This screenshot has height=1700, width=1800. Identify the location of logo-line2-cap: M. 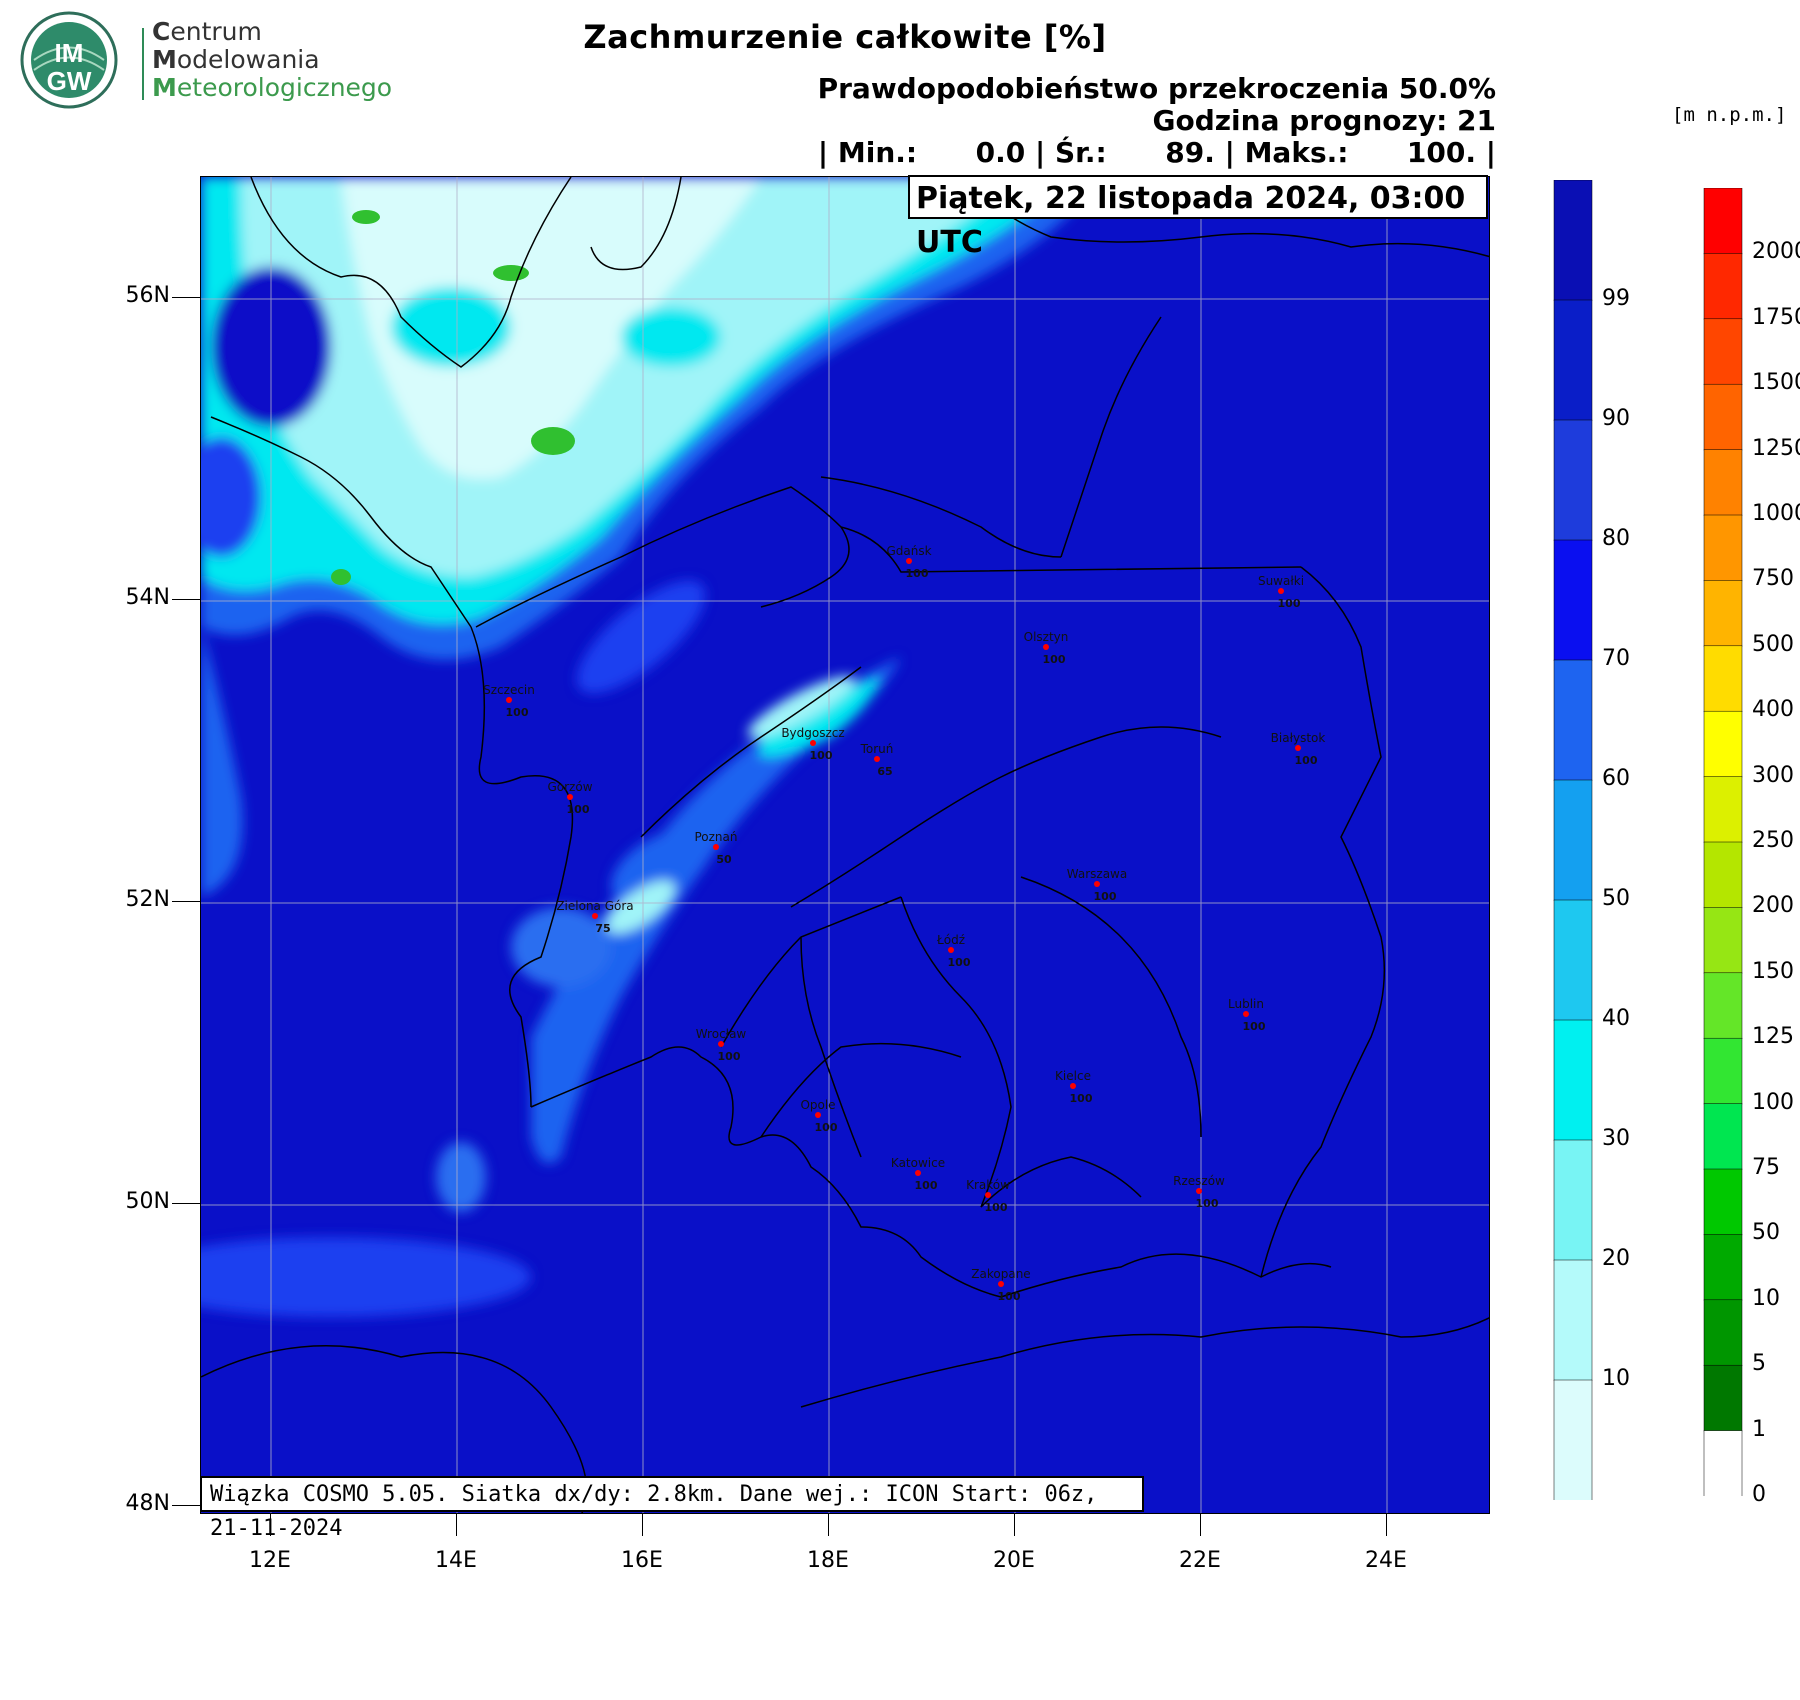
(164, 59).